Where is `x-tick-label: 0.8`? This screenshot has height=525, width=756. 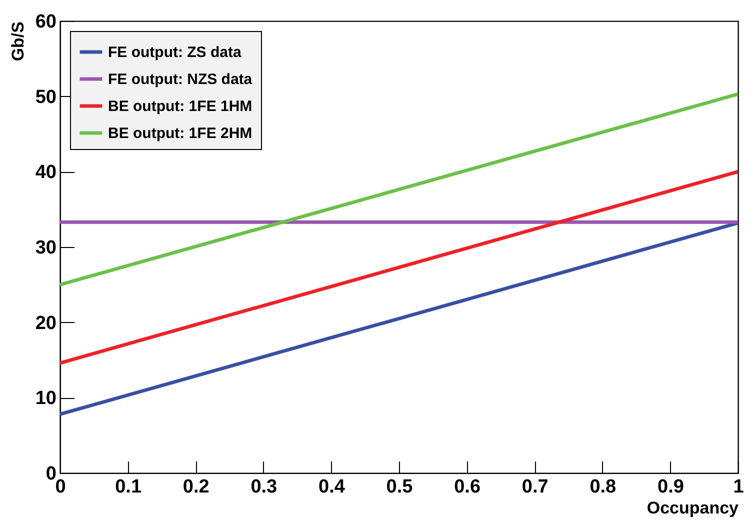
x-tick-label: 0.8 is located at coordinates (603, 487).